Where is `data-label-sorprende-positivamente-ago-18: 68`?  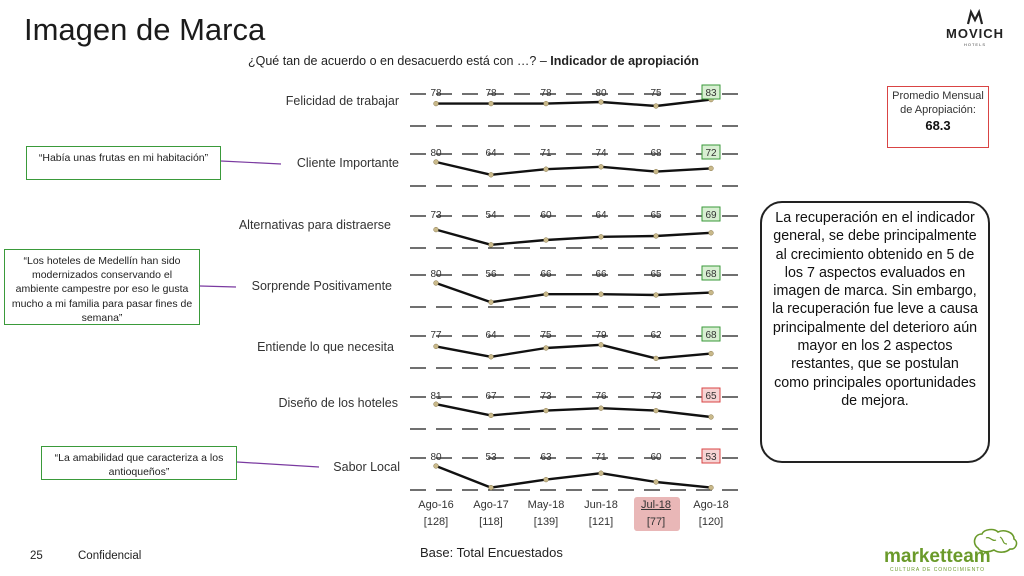
data-label-sorprende-positivamente-ago-18: 68 is located at coordinates (711, 274).